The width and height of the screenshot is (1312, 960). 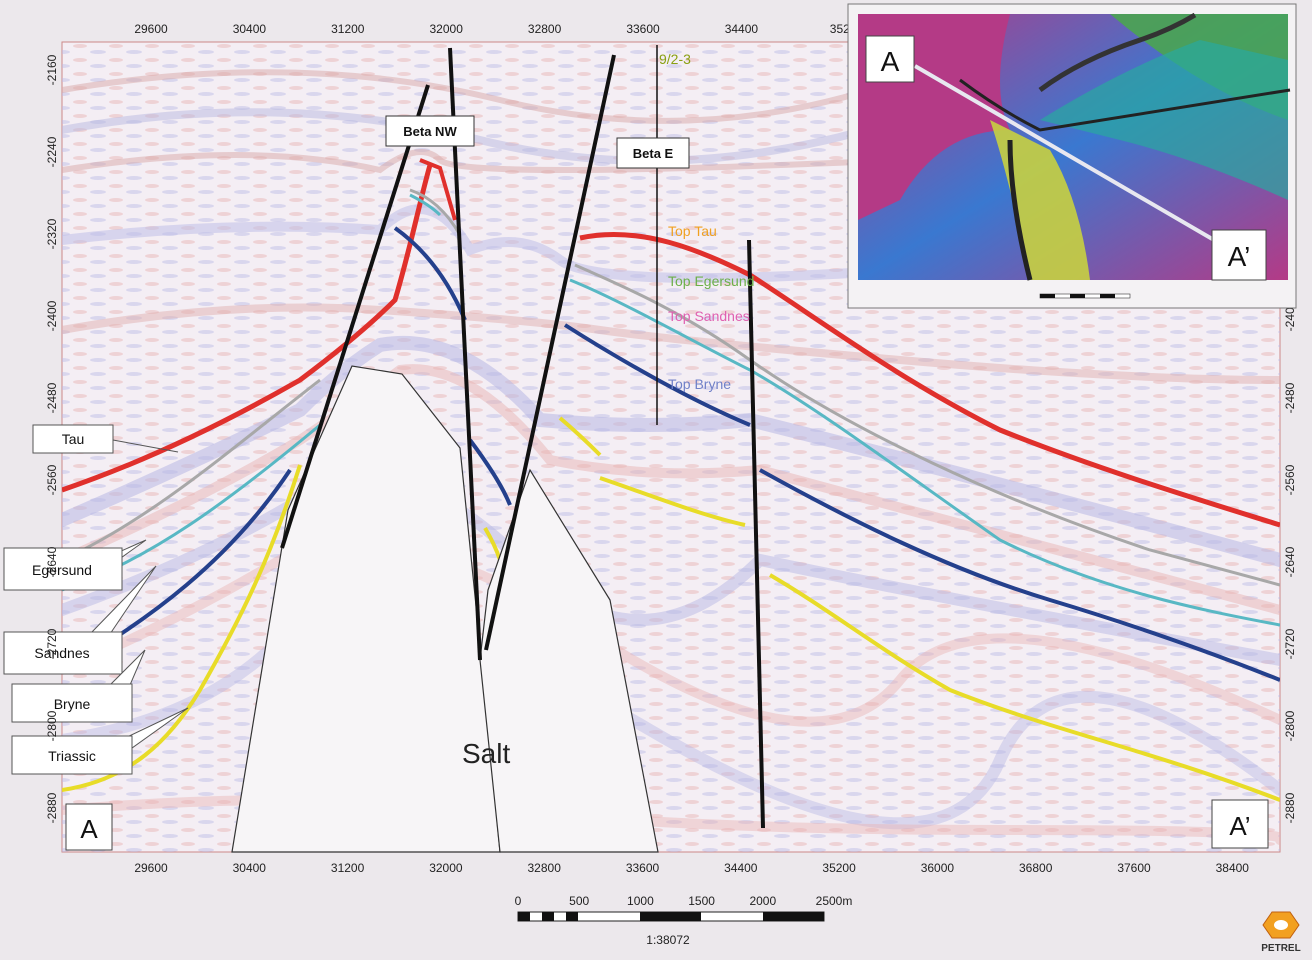 I want to click on inset-map: A A’, so click(x=1072, y=156).